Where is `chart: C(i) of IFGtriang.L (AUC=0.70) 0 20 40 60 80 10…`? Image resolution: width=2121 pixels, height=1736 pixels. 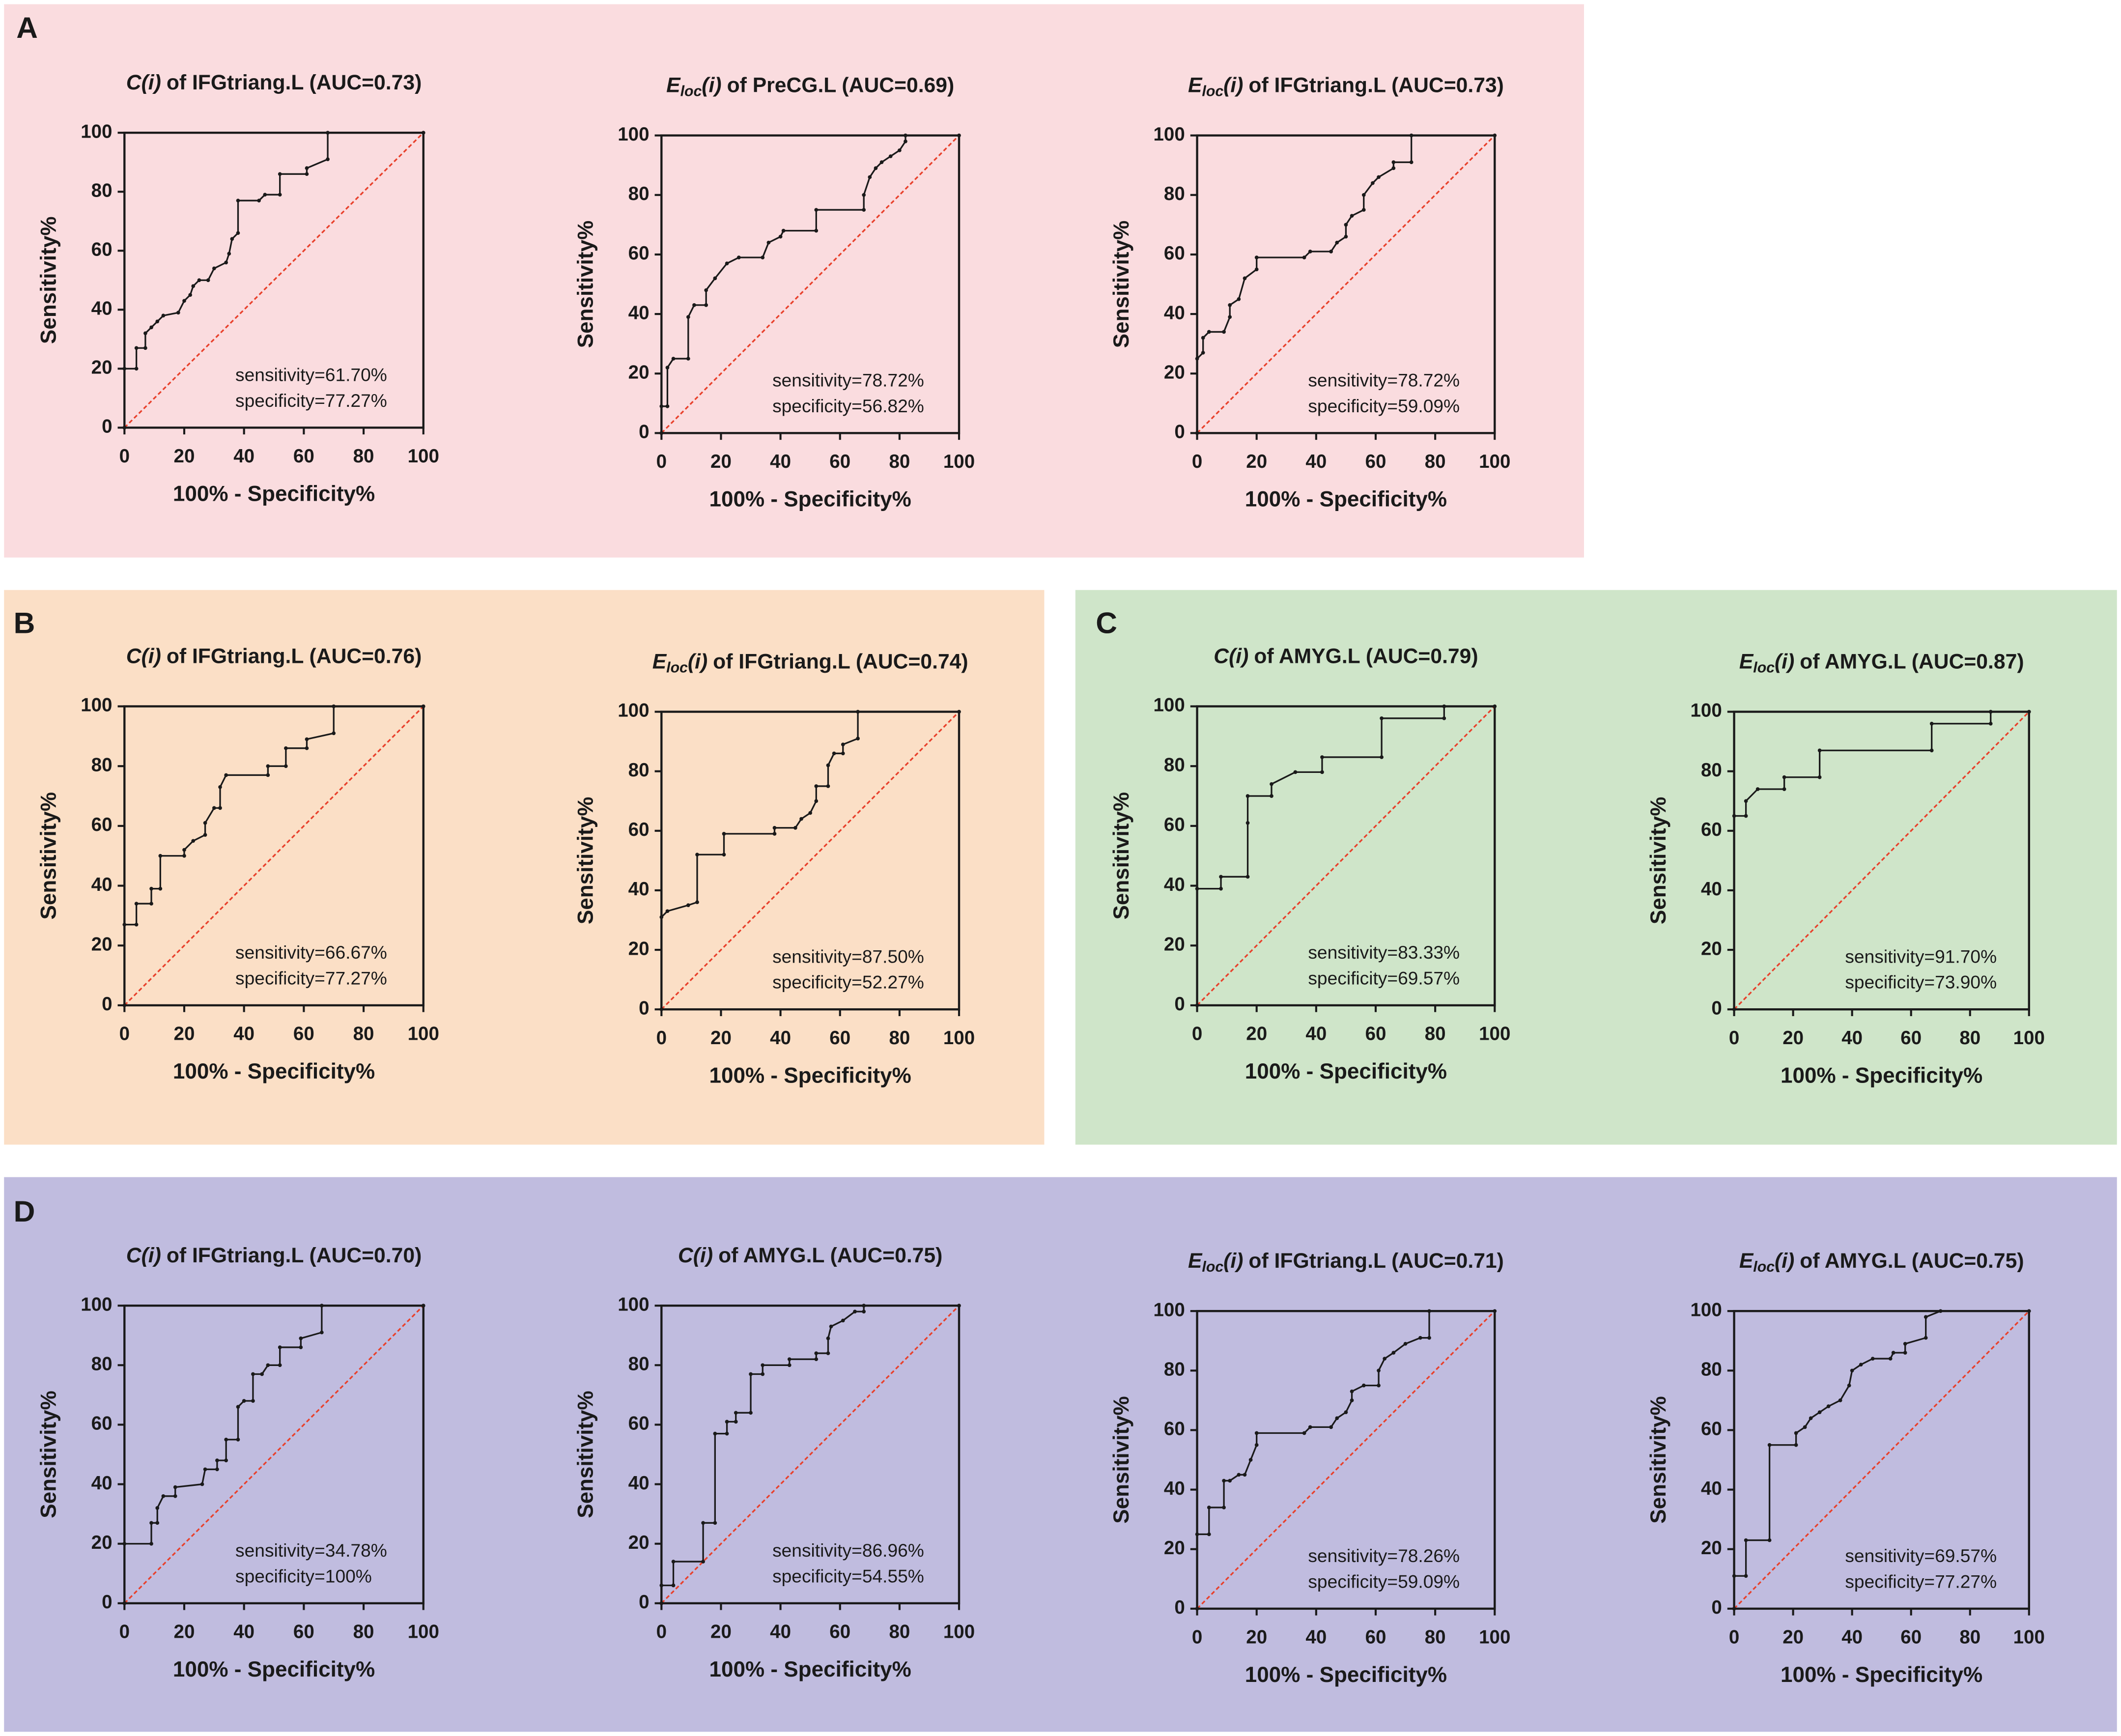 chart: C(i) of IFGtriang.L (AUC=0.70) 0 20 40 60 80 10… is located at coordinates (238, 1462).